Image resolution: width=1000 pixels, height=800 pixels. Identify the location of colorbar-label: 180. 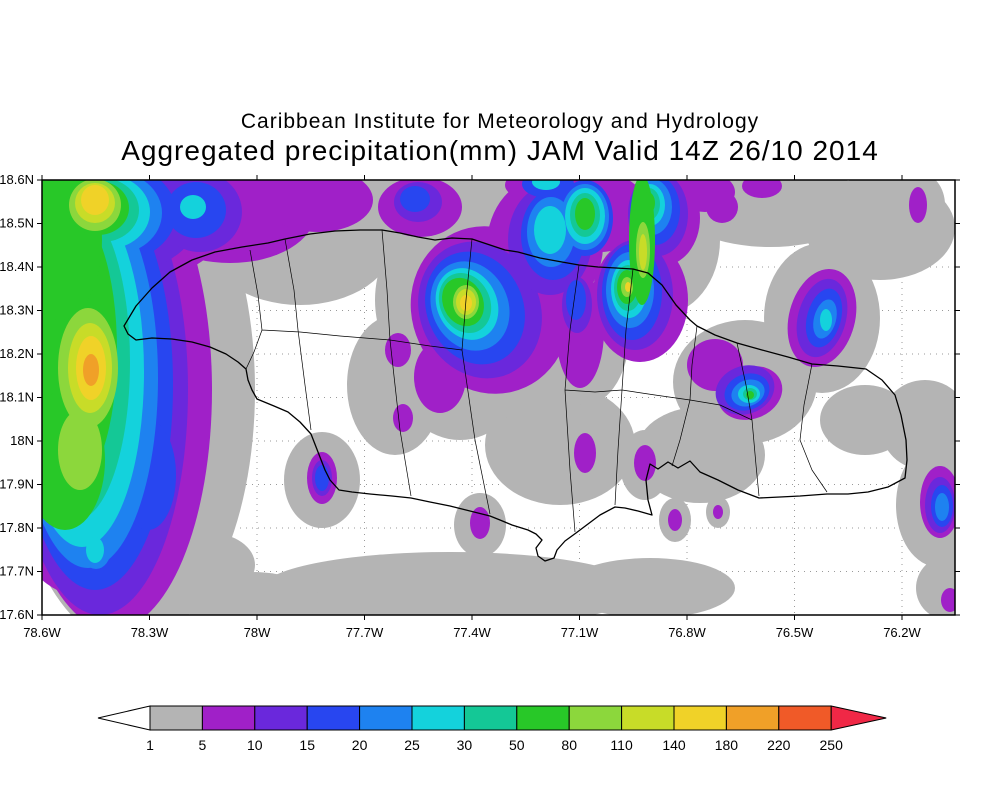
(727, 745).